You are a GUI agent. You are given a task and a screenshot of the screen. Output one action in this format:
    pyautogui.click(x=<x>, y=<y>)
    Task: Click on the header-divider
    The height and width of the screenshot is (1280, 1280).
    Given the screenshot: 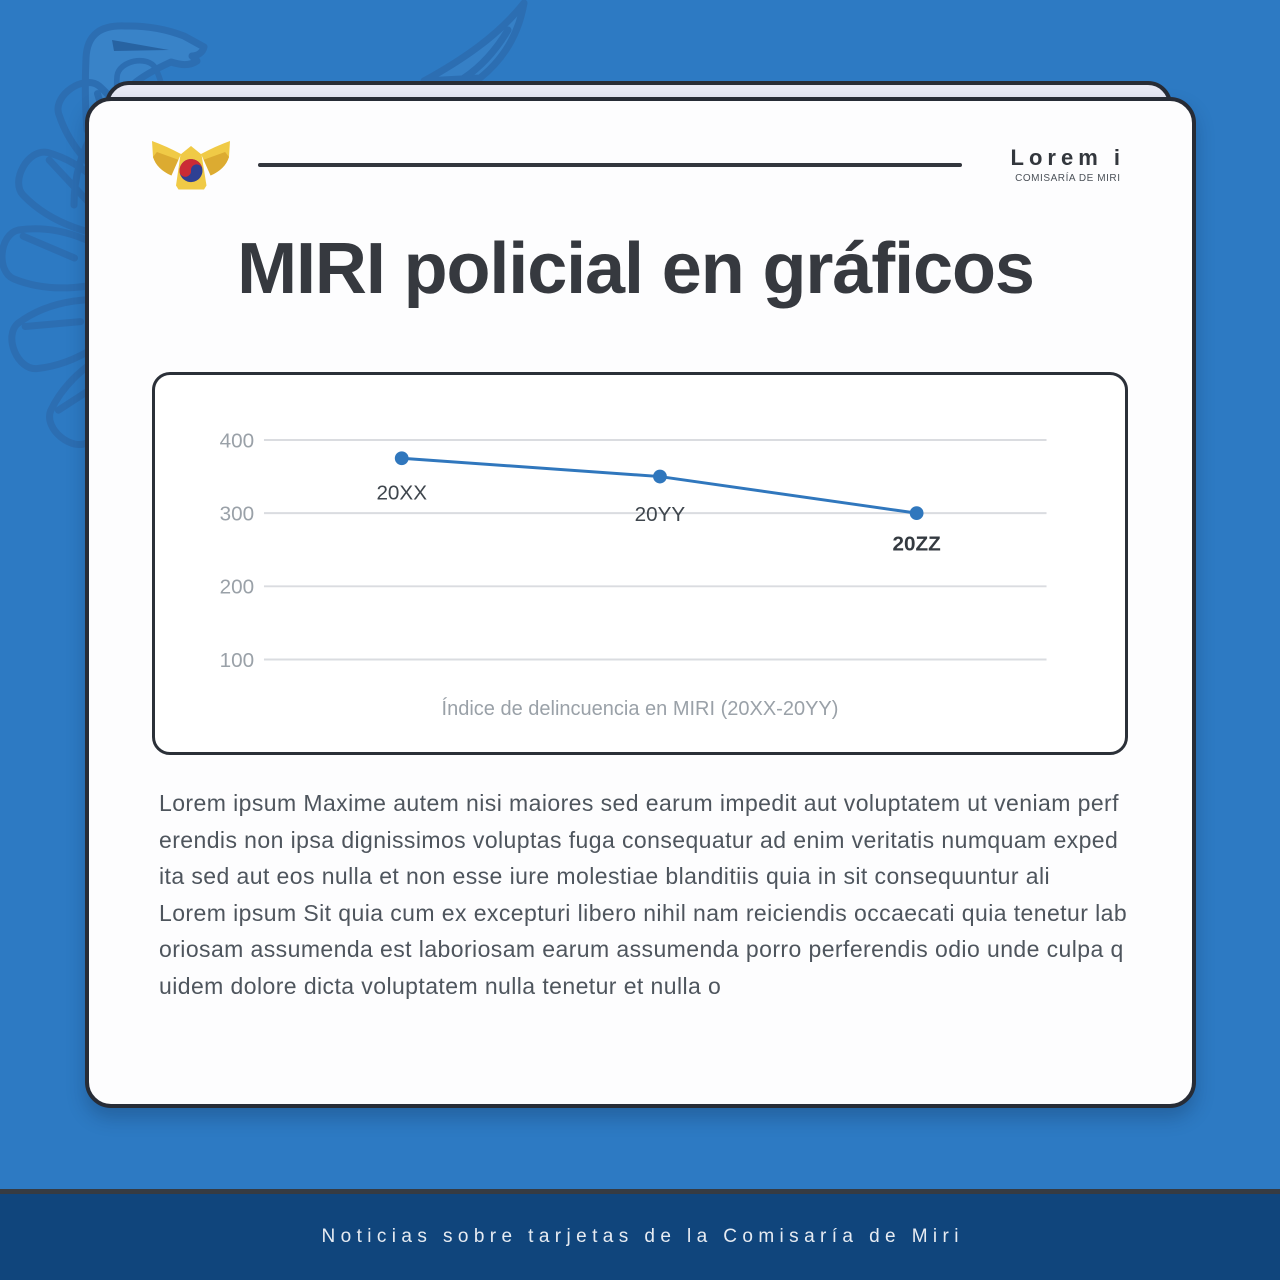 What is the action you would take?
    pyautogui.click(x=610, y=165)
    